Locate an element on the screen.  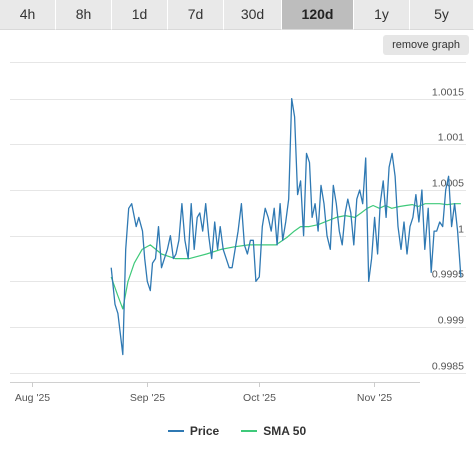
y-tick-label: 1.001 is located at coordinates (451, 138).